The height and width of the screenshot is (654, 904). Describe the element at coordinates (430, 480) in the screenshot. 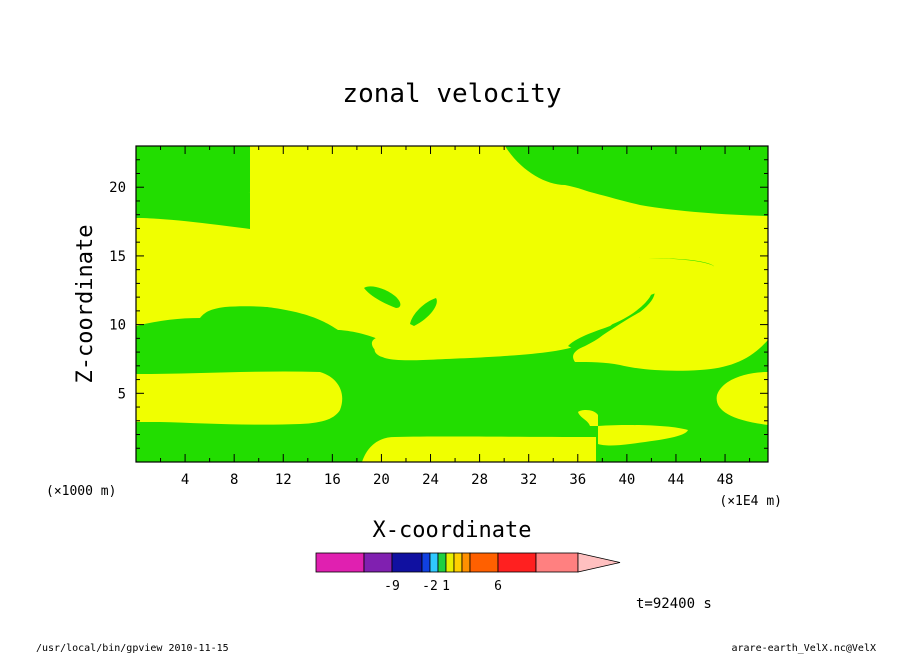

I see `x-tick-label: 24` at that location.